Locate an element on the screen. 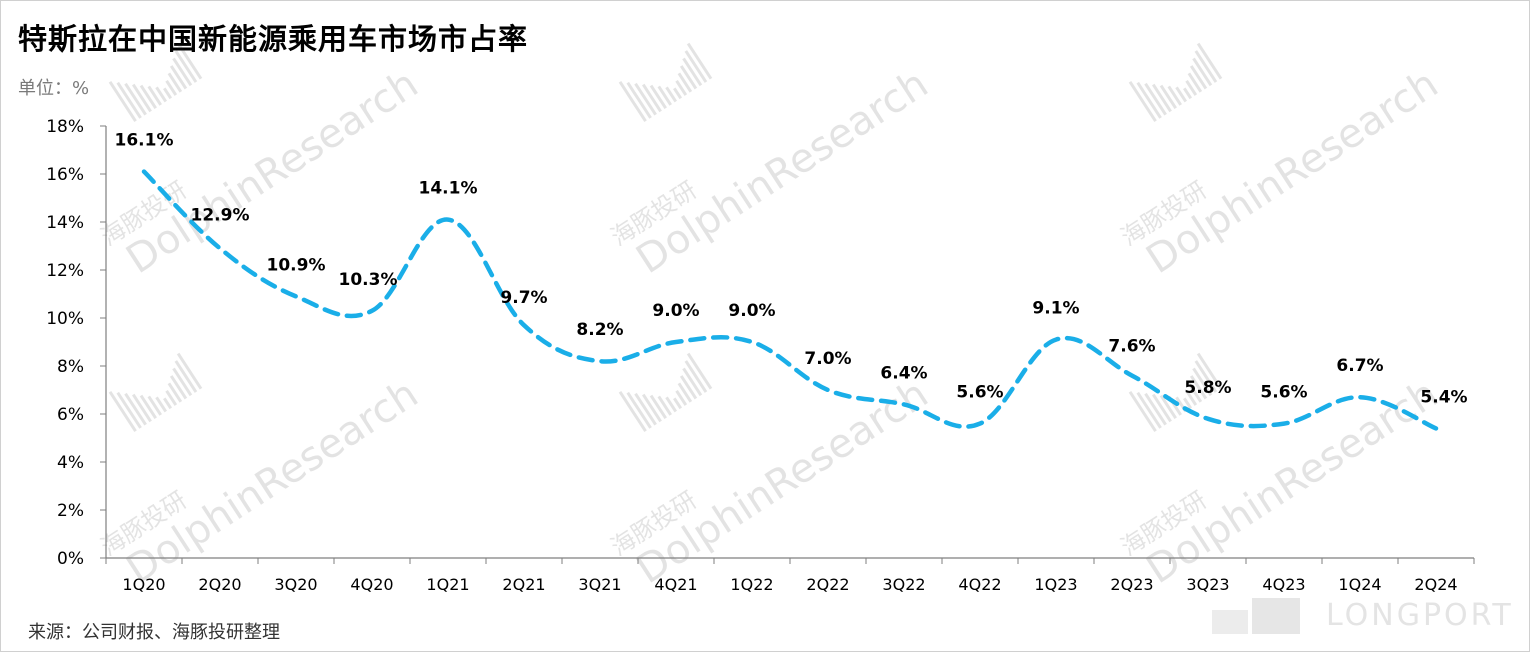  data-label: 6.7% is located at coordinates (1359, 366).